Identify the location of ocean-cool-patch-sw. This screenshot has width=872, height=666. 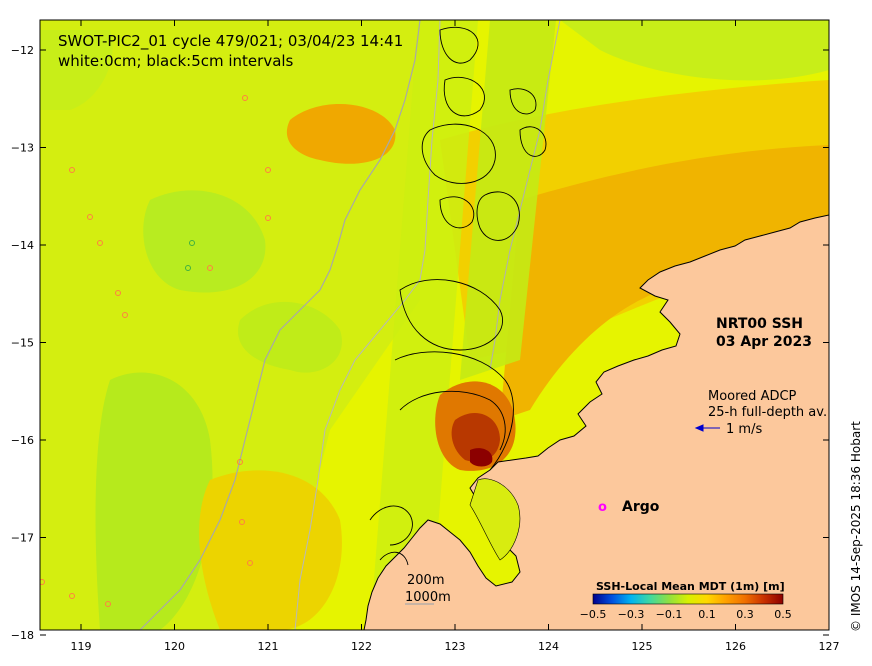
(154, 501).